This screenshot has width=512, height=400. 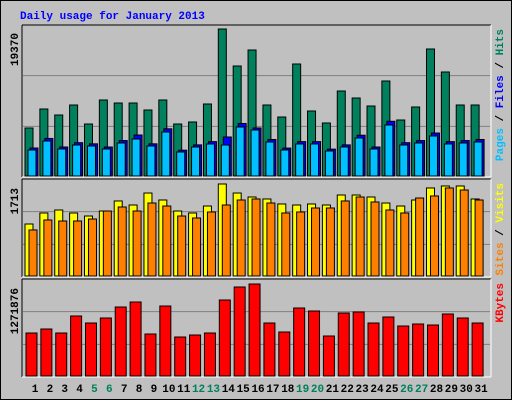 What do you see at coordinates (257, 390) in the screenshot?
I see `x-tick-label: 16` at bounding box center [257, 390].